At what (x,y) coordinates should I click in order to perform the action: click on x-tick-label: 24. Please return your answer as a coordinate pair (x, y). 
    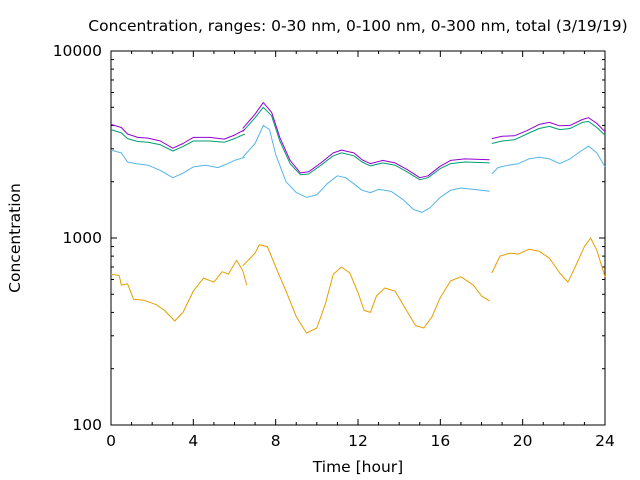
    Looking at the image, I should click on (605, 441).